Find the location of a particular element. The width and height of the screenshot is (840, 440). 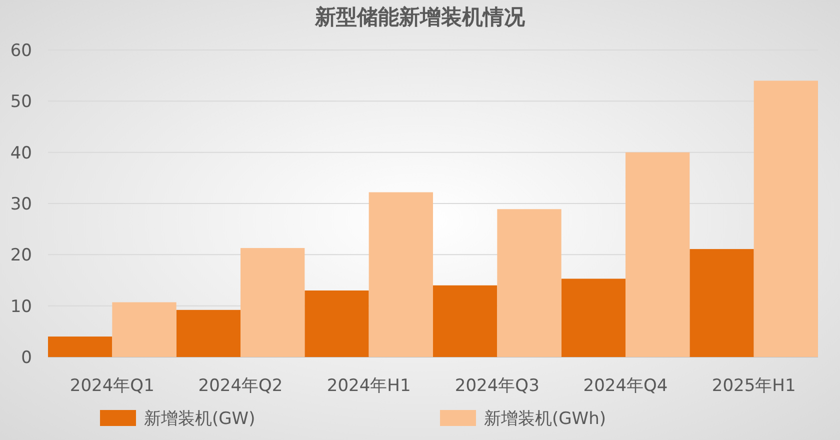

y-tick-label: 0 is located at coordinates (26, 358).